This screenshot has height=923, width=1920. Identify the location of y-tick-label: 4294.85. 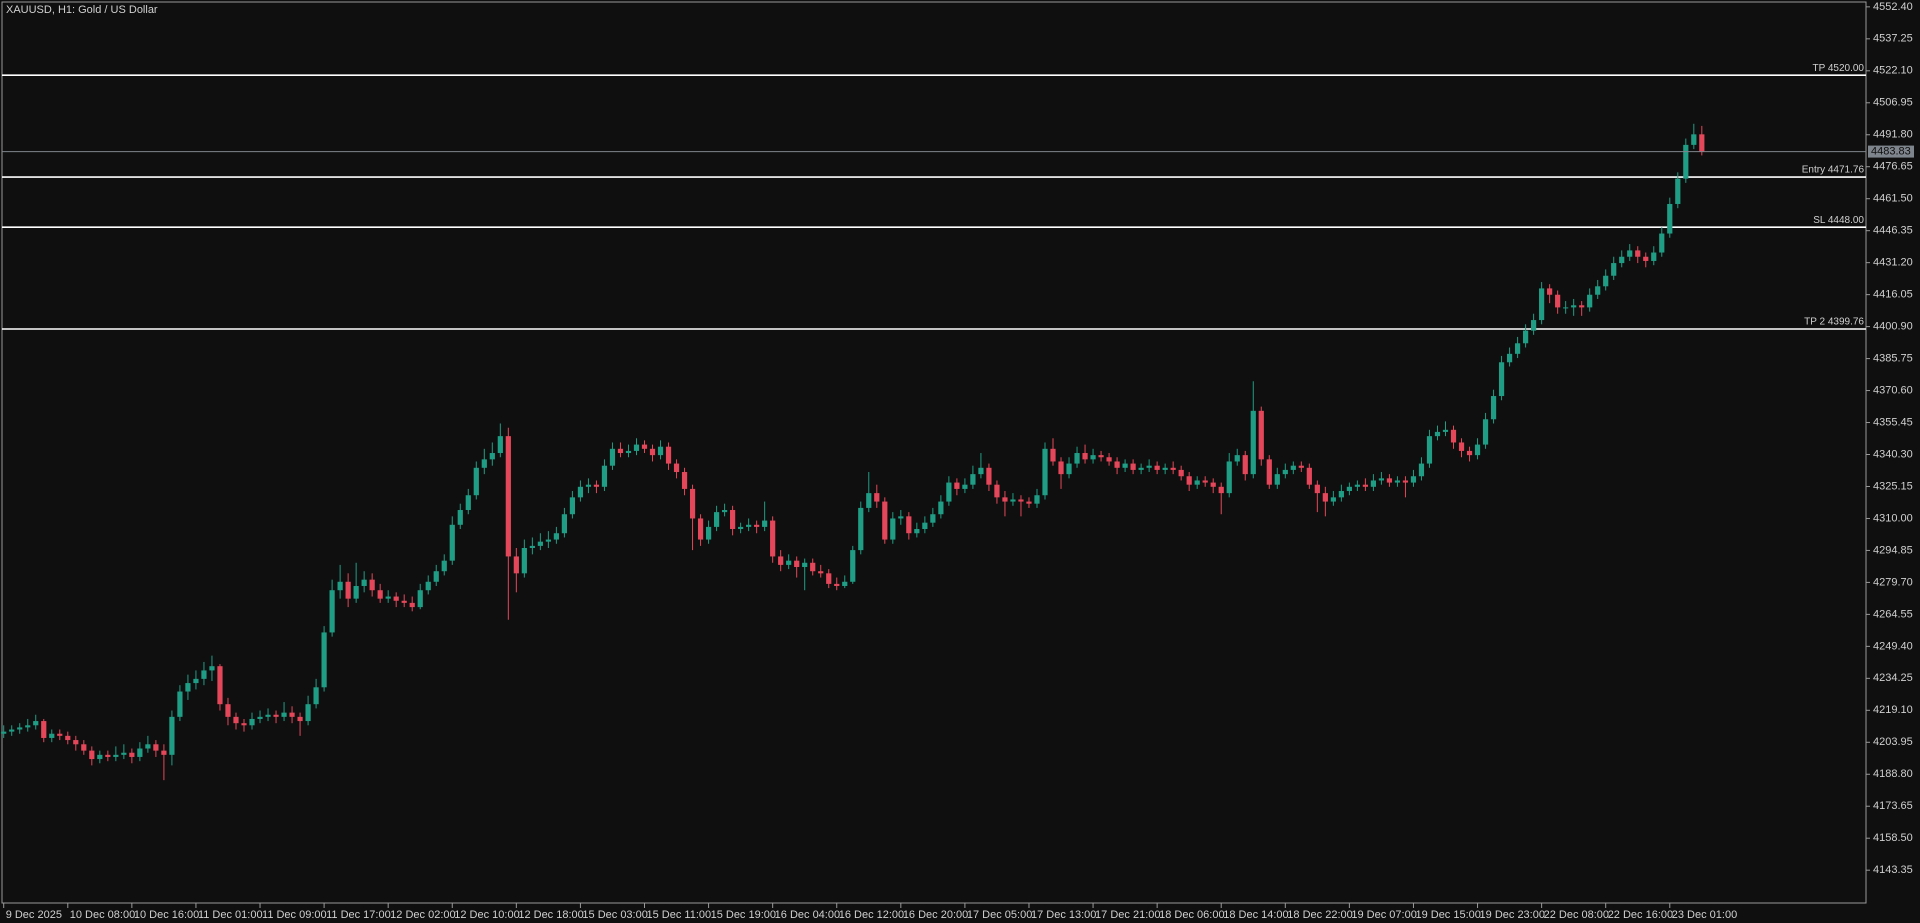
(1893, 550).